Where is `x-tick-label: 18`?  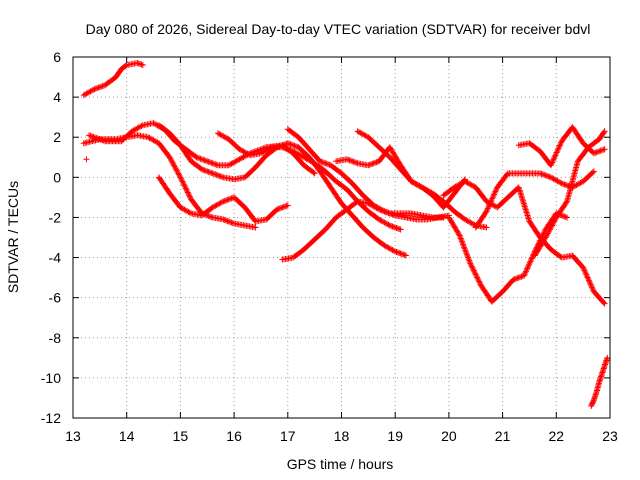 x-tick-label: 18 is located at coordinates (342, 436).